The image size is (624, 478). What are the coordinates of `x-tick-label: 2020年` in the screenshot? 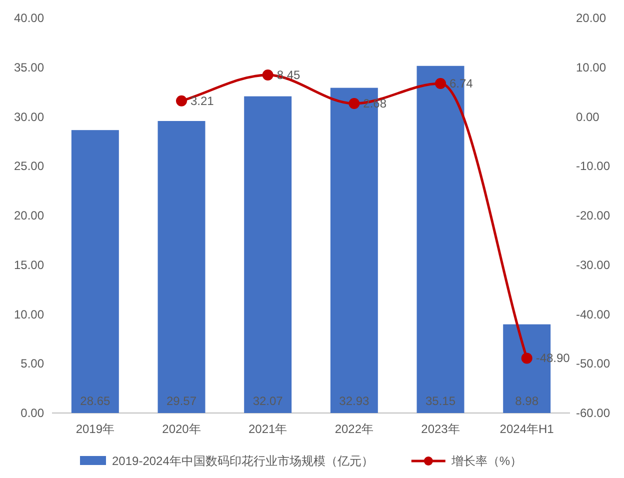 It's located at (181, 429).